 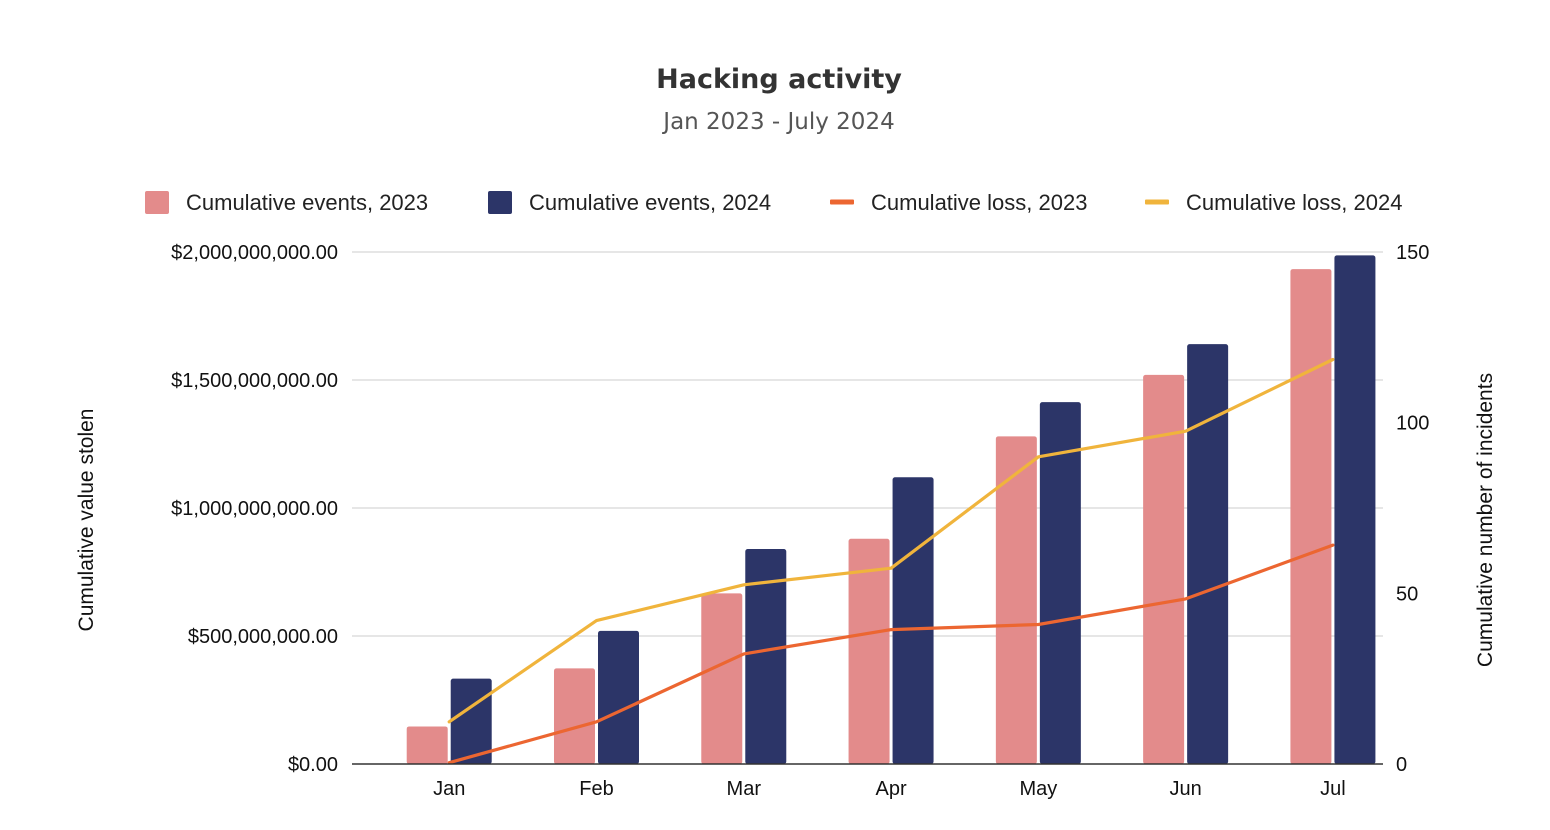 What do you see at coordinates (766, 656) in the screenshot?
I see `bar-2024-mar` at bounding box center [766, 656].